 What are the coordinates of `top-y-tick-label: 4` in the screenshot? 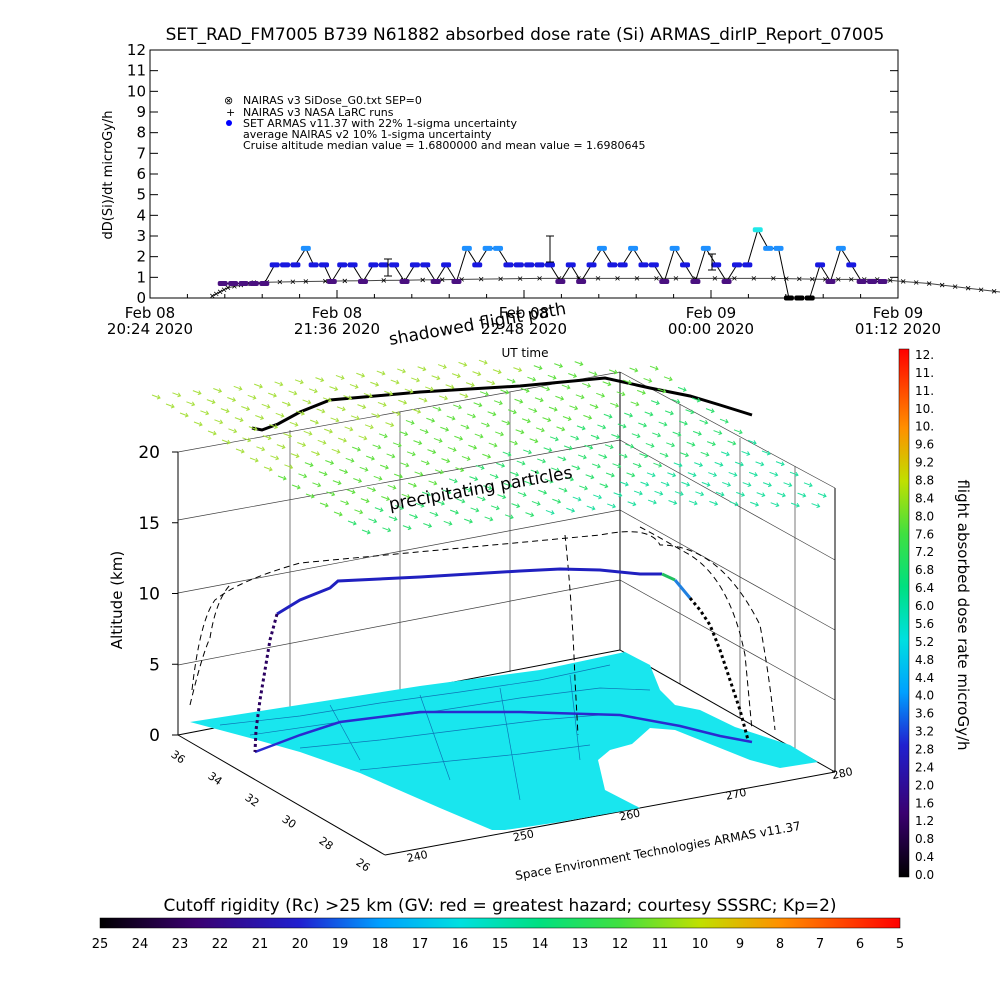 It's located at (141, 215).